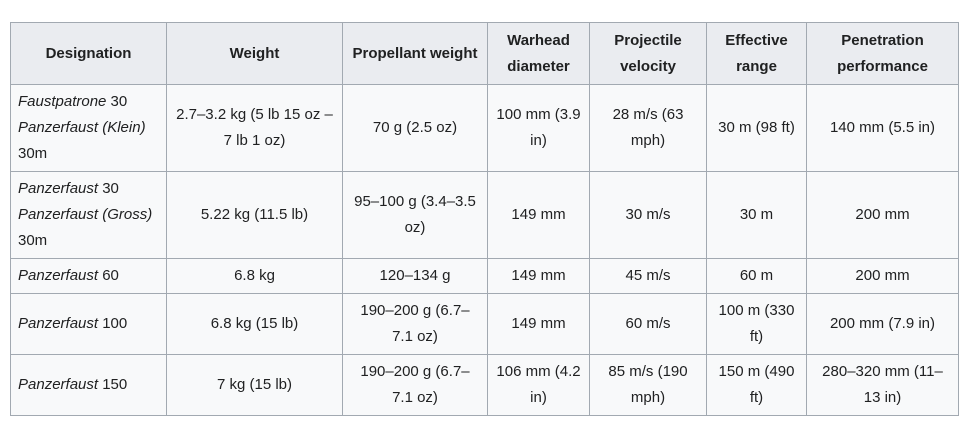  What do you see at coordinates (756, 215) in the screenshot?
I see `table-cell: 30 m` at bounding box center [756, 215].